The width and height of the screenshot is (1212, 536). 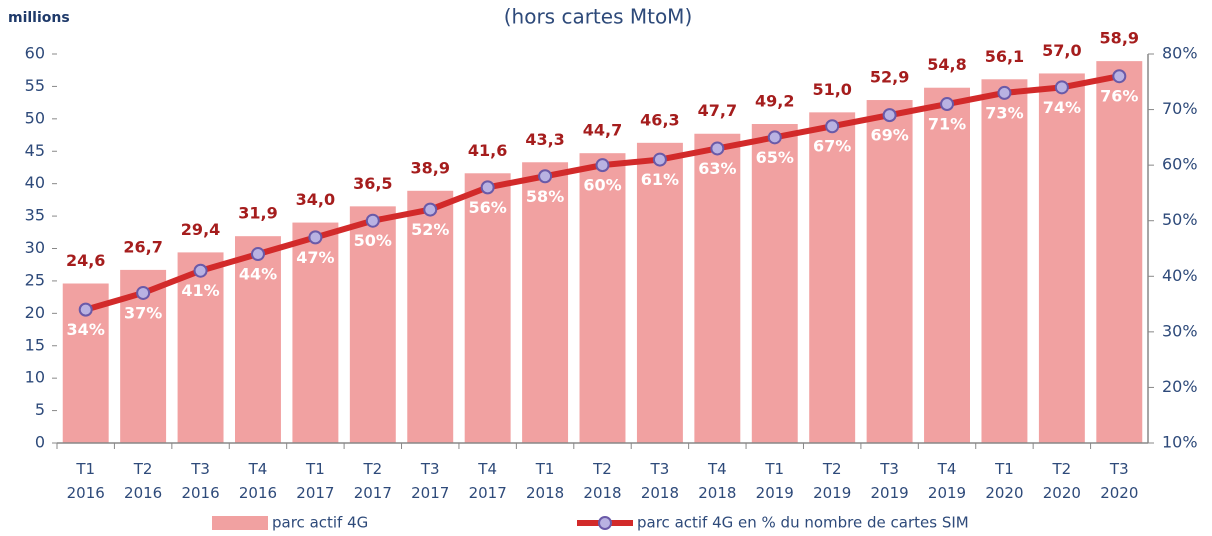 I want to click on line-value-label: 56%, so click(x=488, y=207).